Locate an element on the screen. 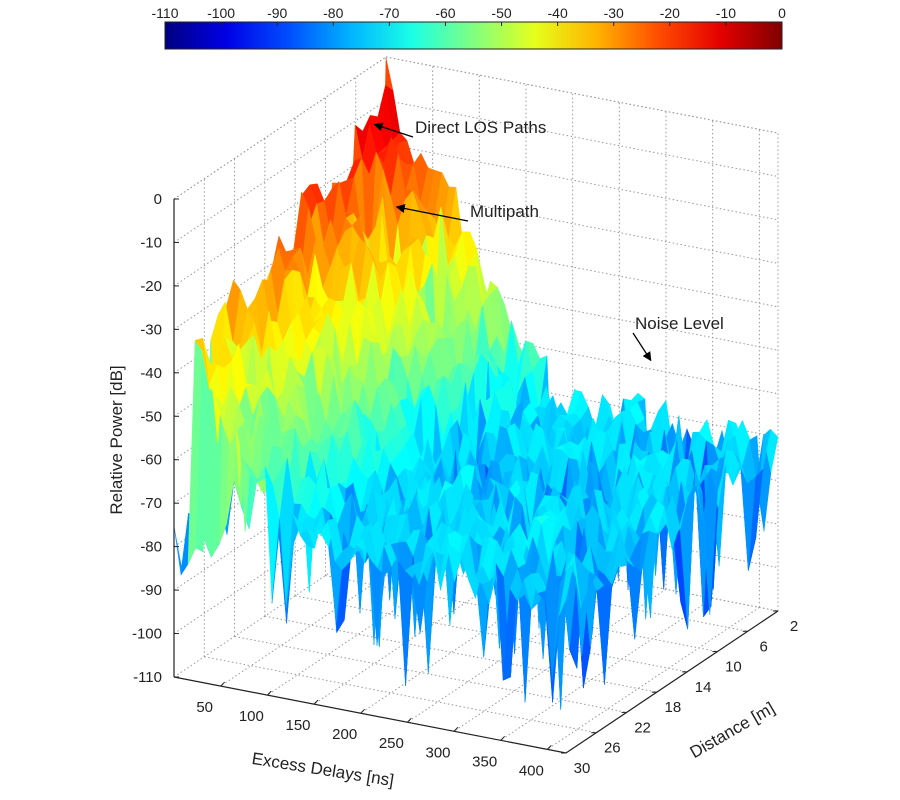  z-tick-label: -110 is located at coordinates (147, 677).